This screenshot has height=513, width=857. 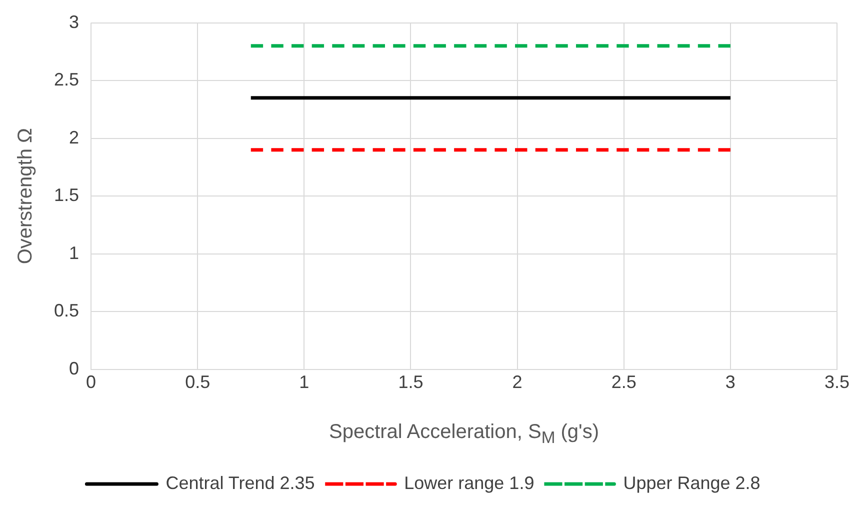 What do you see at coordinates (74, 22) in the screenshot?
I see `y-tick-label: 3` at bounding box center [74, 22].